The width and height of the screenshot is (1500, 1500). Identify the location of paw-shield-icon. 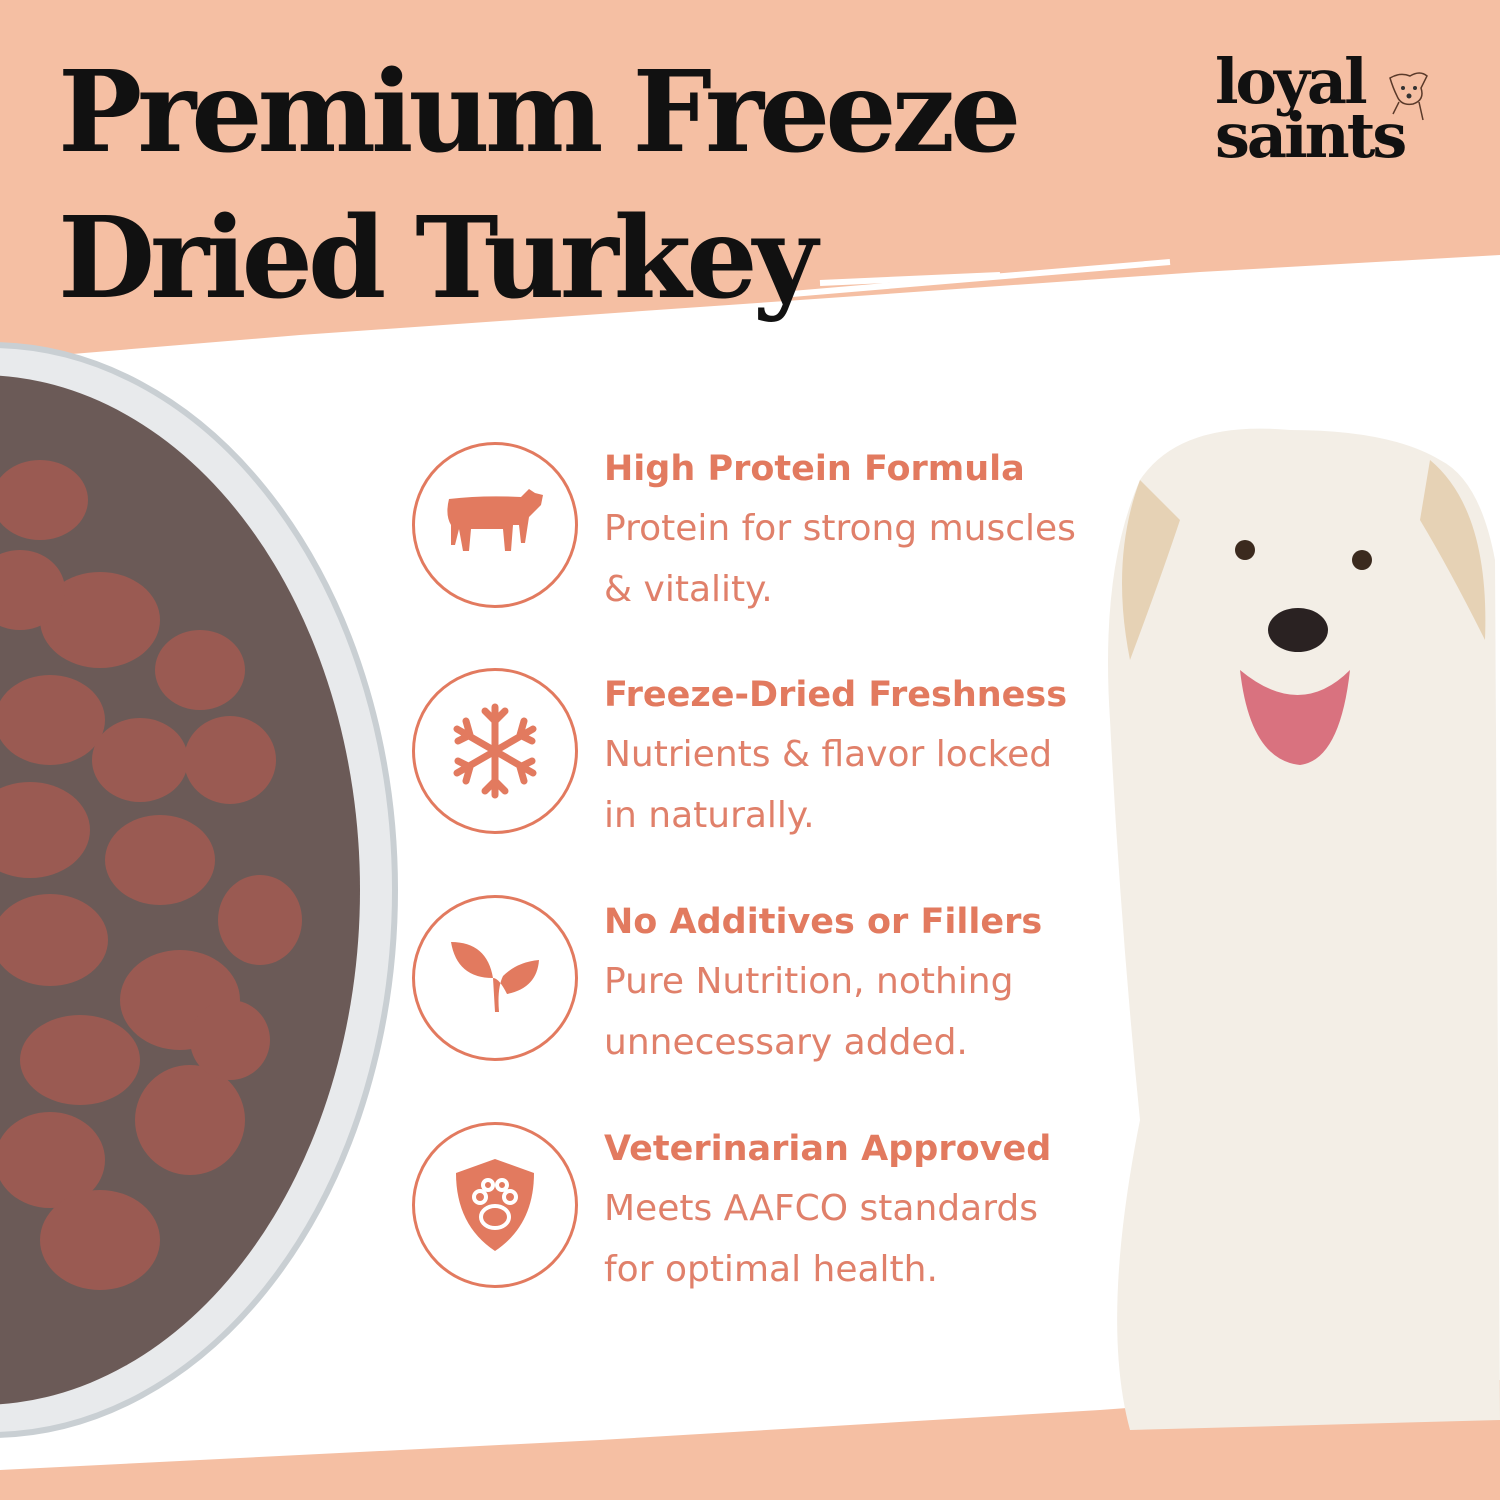
(495, 1205).